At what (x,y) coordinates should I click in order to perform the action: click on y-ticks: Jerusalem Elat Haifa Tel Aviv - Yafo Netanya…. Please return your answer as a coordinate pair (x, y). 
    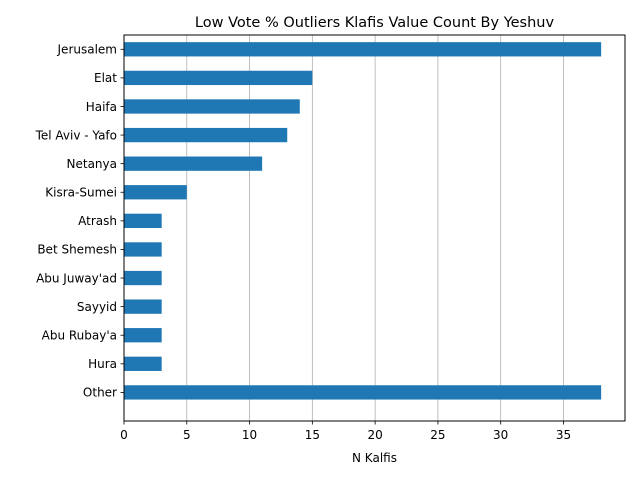
    Looking at the image, I should click on (79, 221).